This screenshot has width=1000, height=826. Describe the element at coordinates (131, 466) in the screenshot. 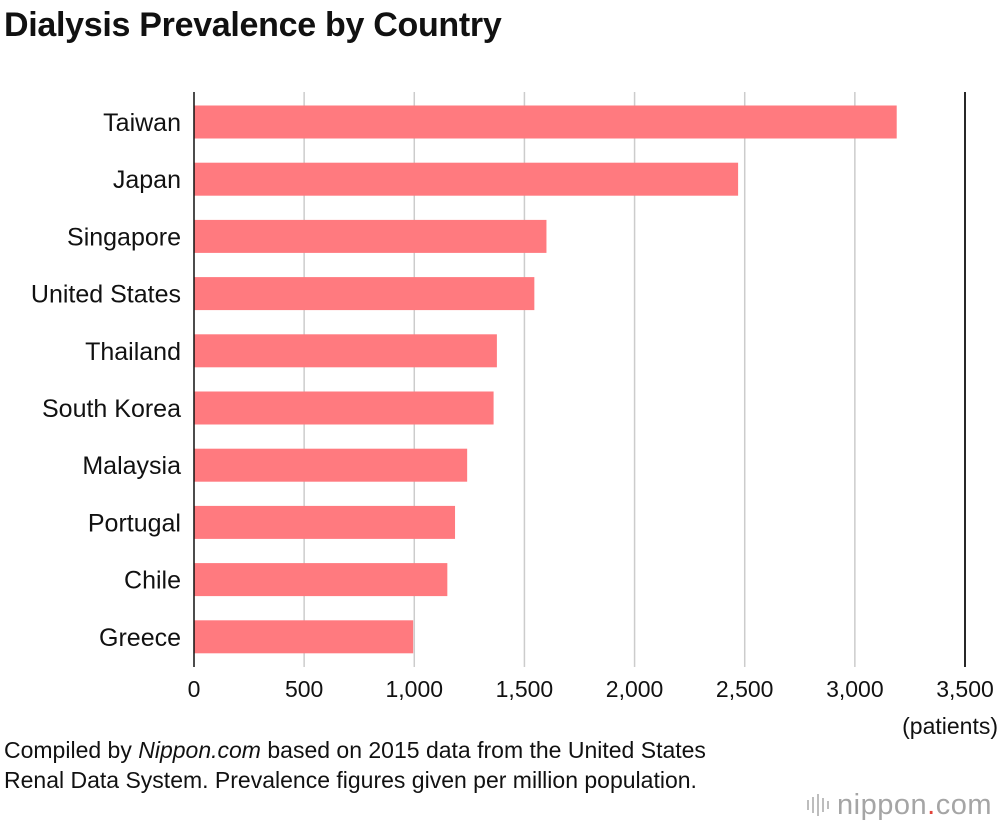

I see `category-label: Malaysia` at that location.